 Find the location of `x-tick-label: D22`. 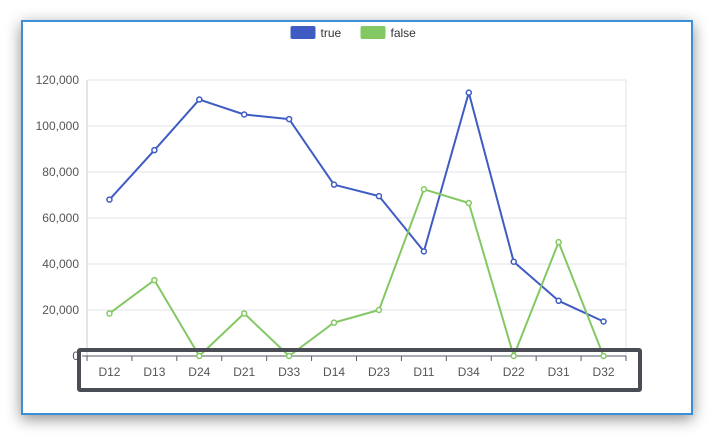

x-tick-label: D22 is located at coordinates (514, 372).